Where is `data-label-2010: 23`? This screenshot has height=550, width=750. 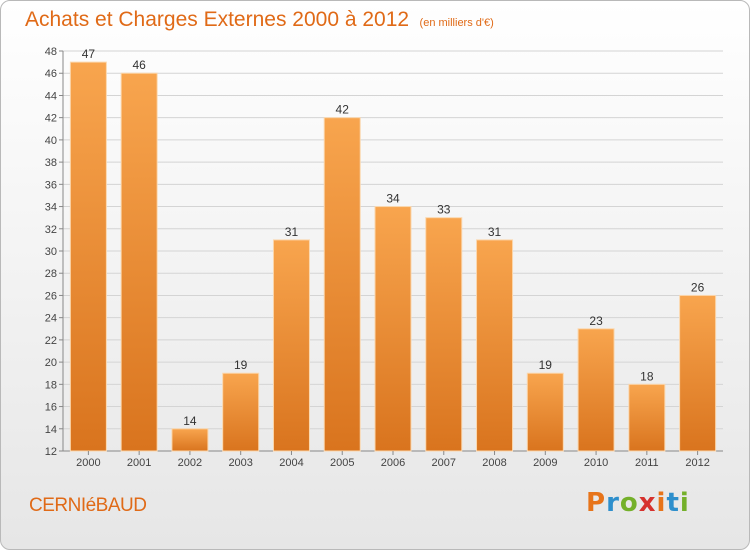
data-label-2010: 23 is located at coordinates (596, 321).